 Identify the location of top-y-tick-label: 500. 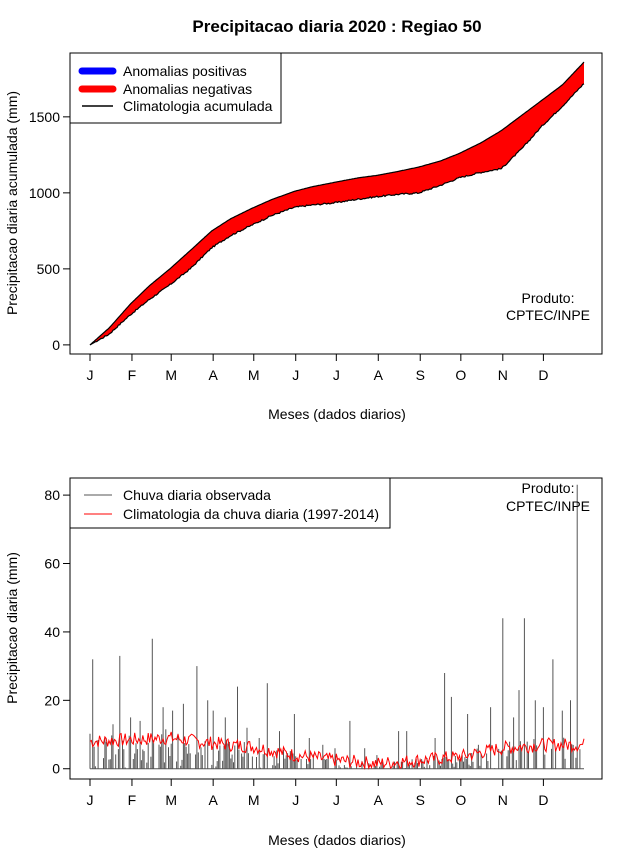
(49, 269).